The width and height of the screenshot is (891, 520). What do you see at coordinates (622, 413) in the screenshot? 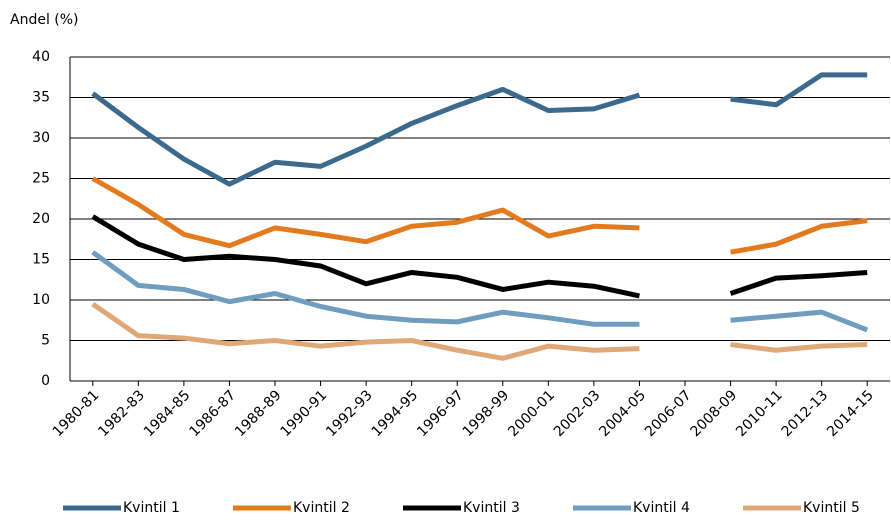
I see `x-tick-label: 2004-05` at bounding box center [622, 413].